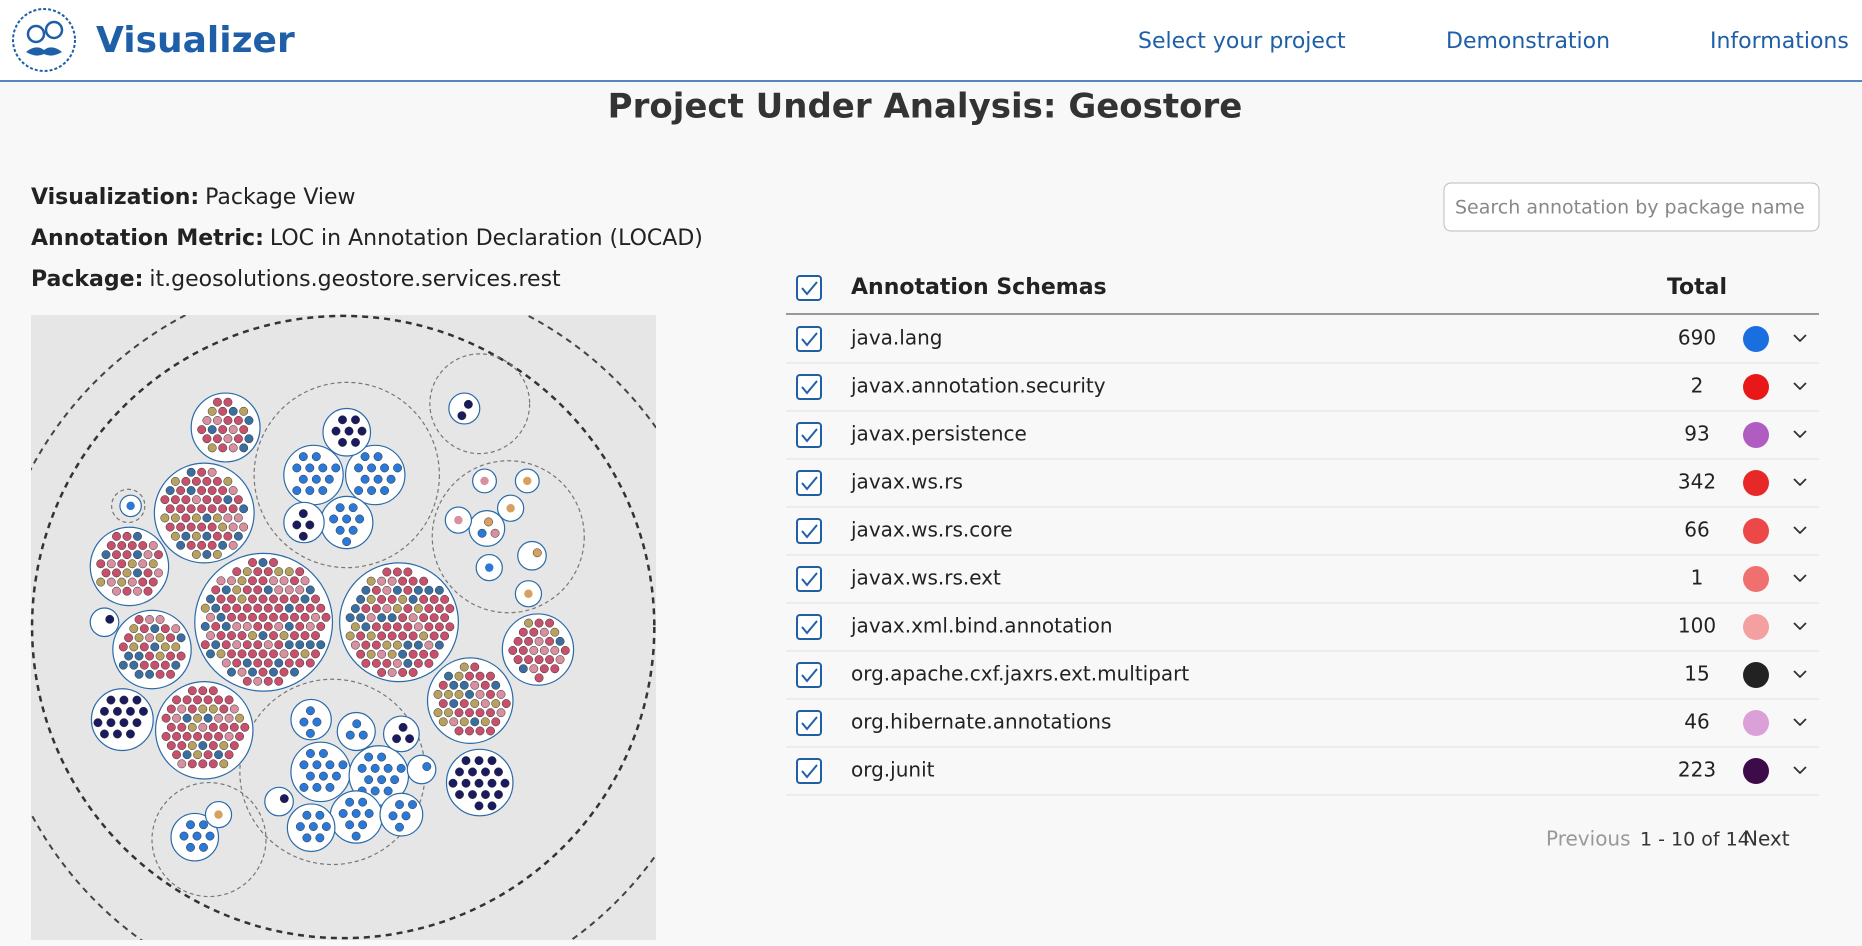  Describe the element at coordinates (981, 626) in the screenshot. I see `row-name: javax.xml.bind.annotation` at that location.